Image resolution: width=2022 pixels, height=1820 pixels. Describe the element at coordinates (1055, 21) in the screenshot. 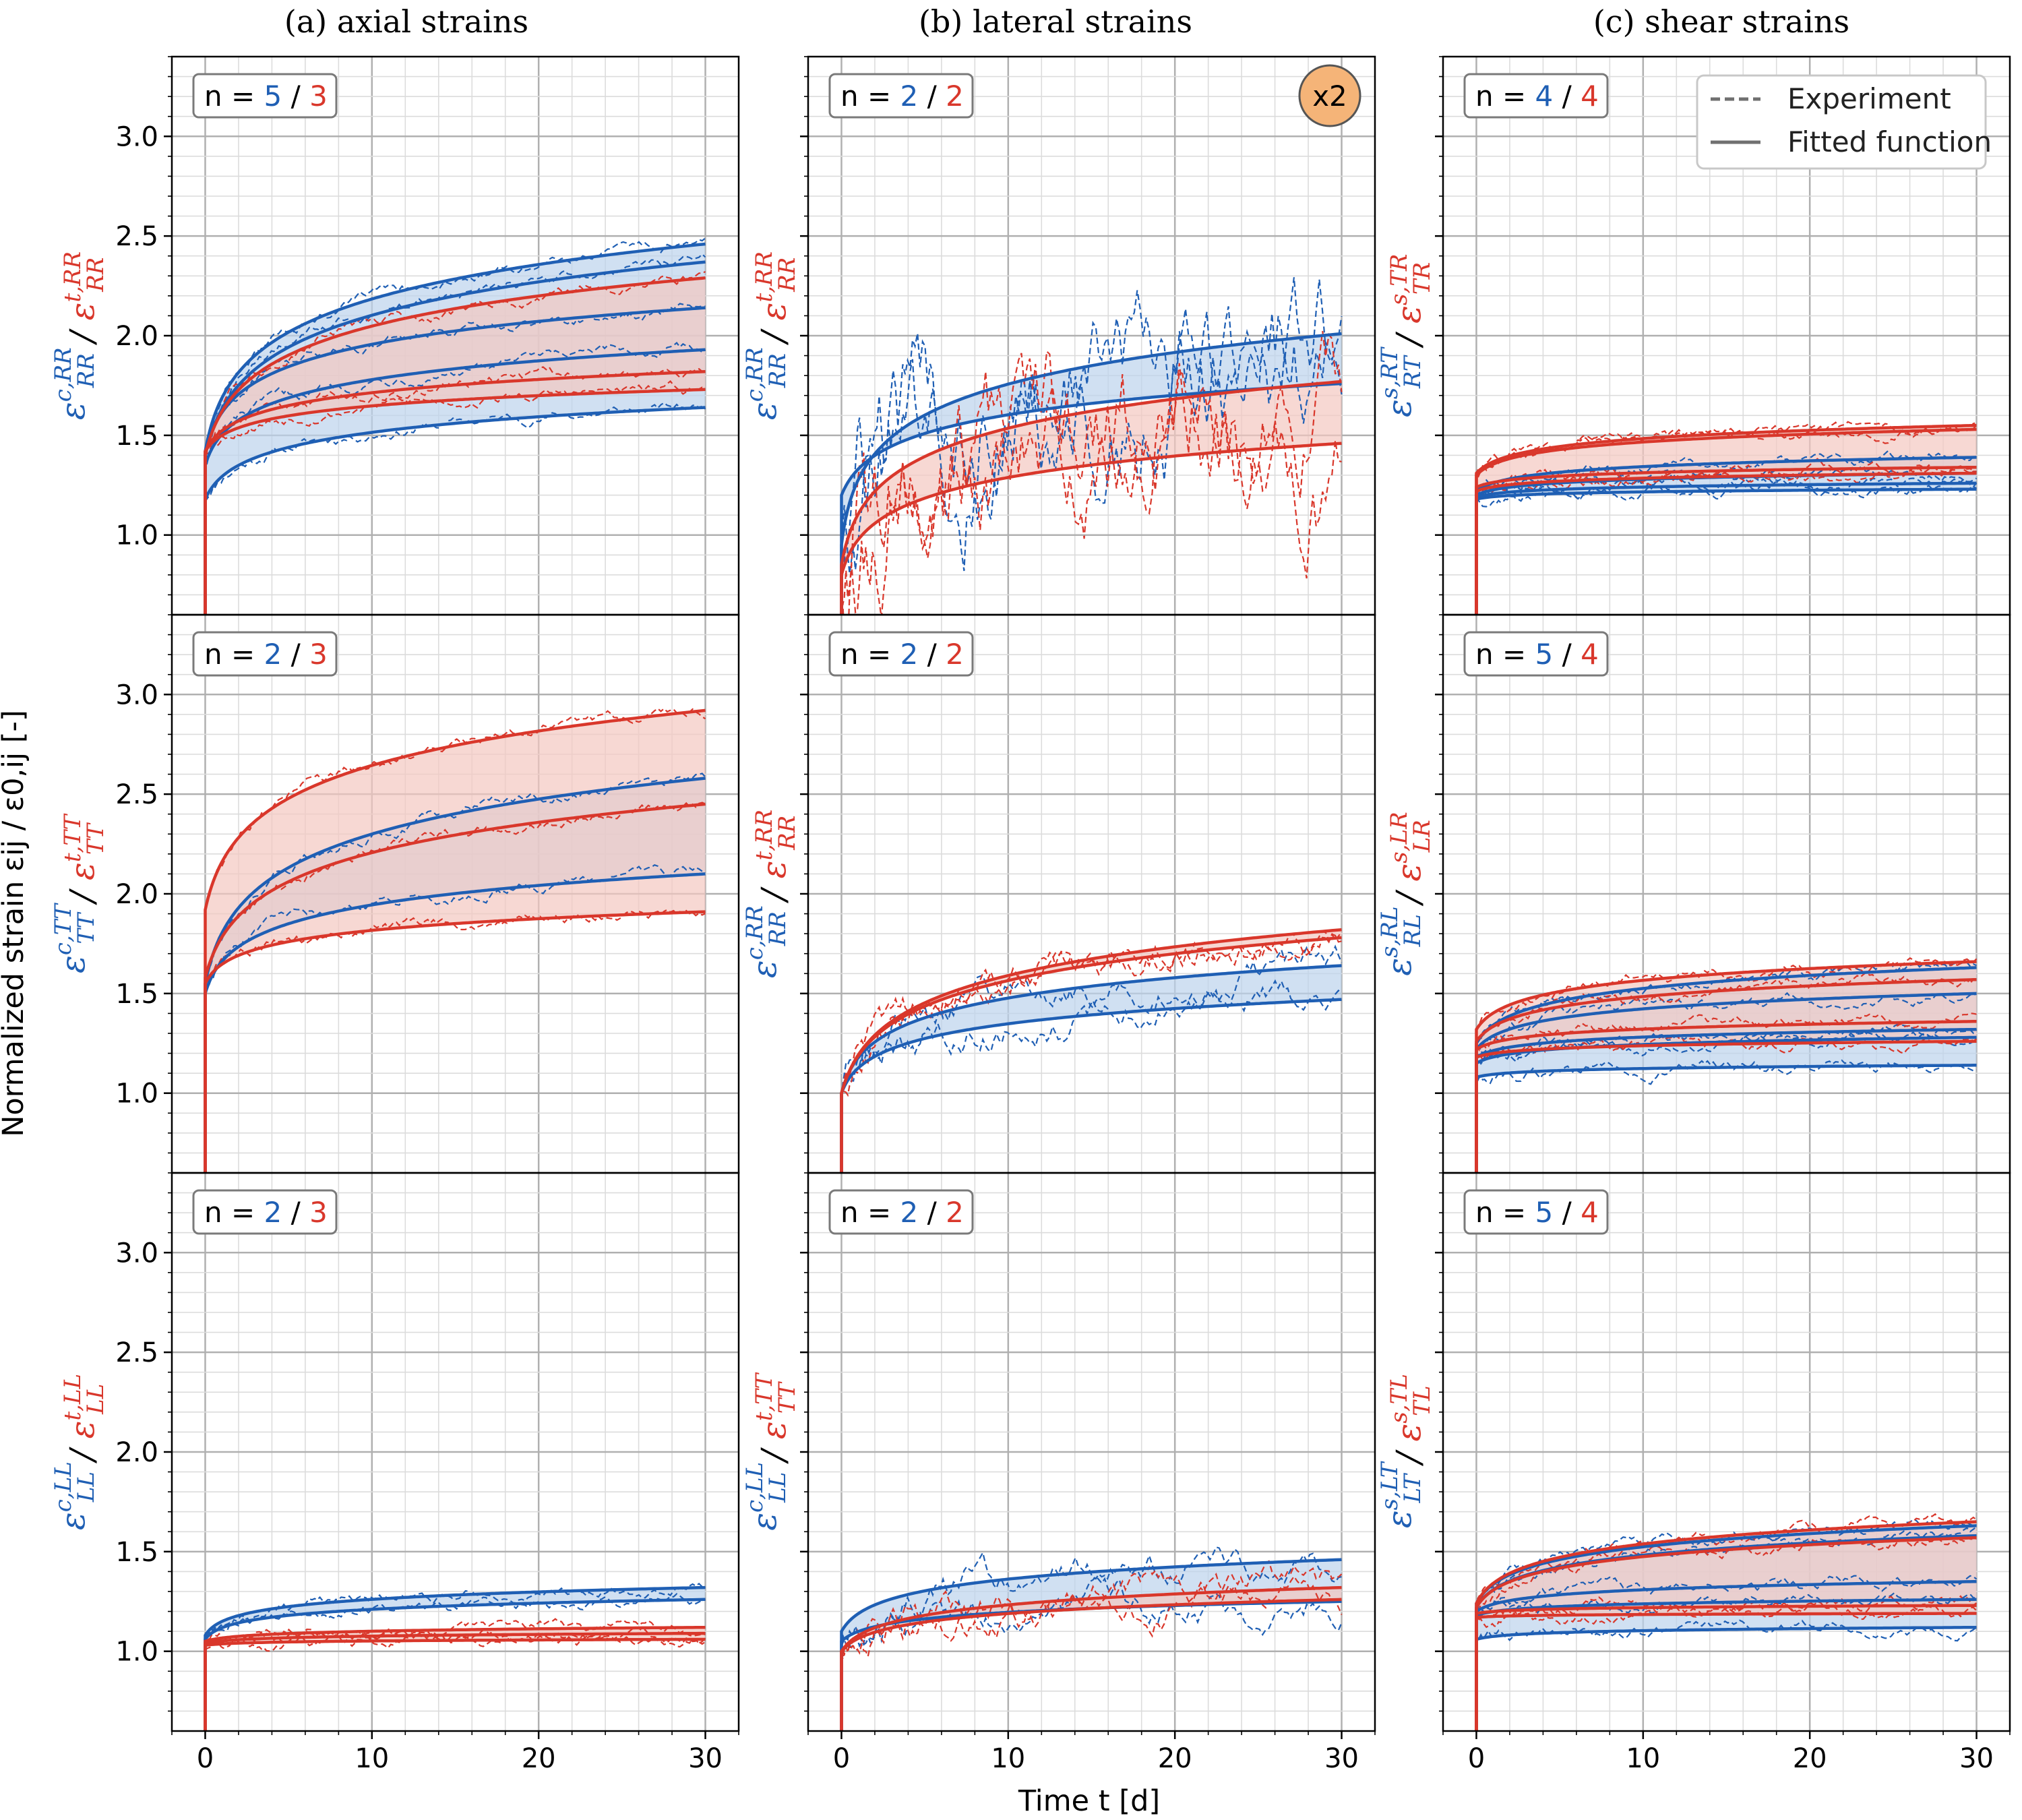

I see `column-title-b: (b) lateral strains` at that location.